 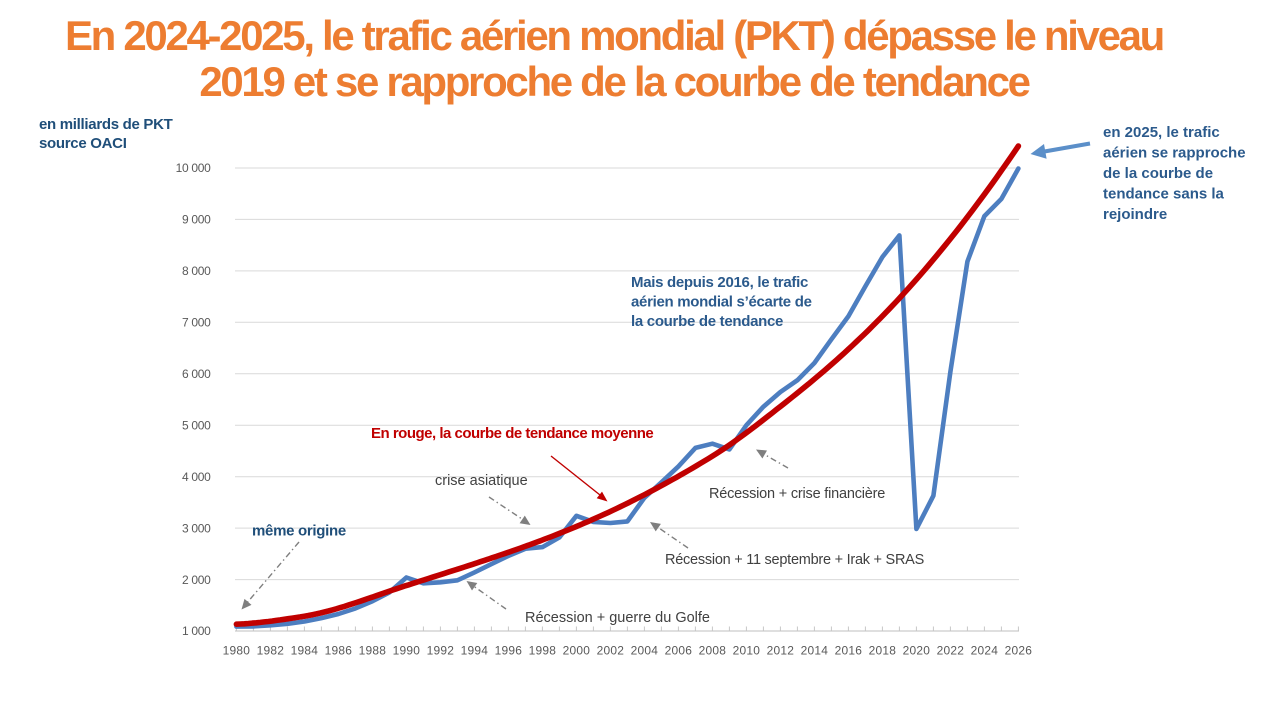 What do you see at coordinates (196, 425) in the screenshot?
I see `svg-text: 5 000` at bounding box center [196, 425].